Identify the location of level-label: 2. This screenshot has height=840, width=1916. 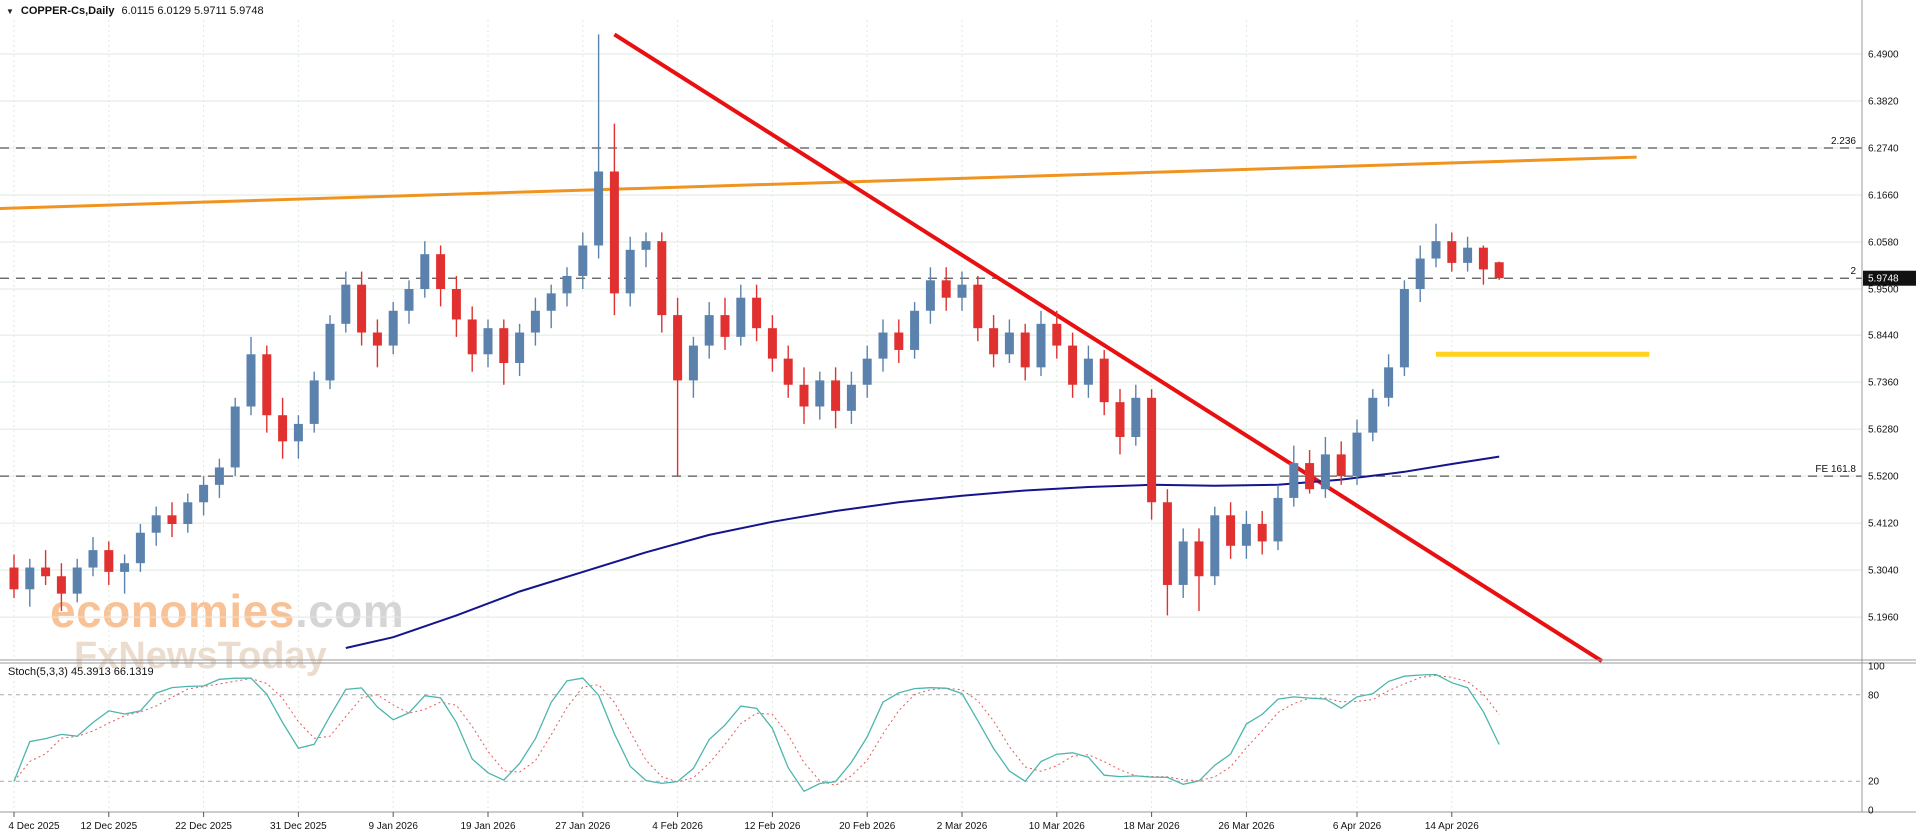
(1853, 271).